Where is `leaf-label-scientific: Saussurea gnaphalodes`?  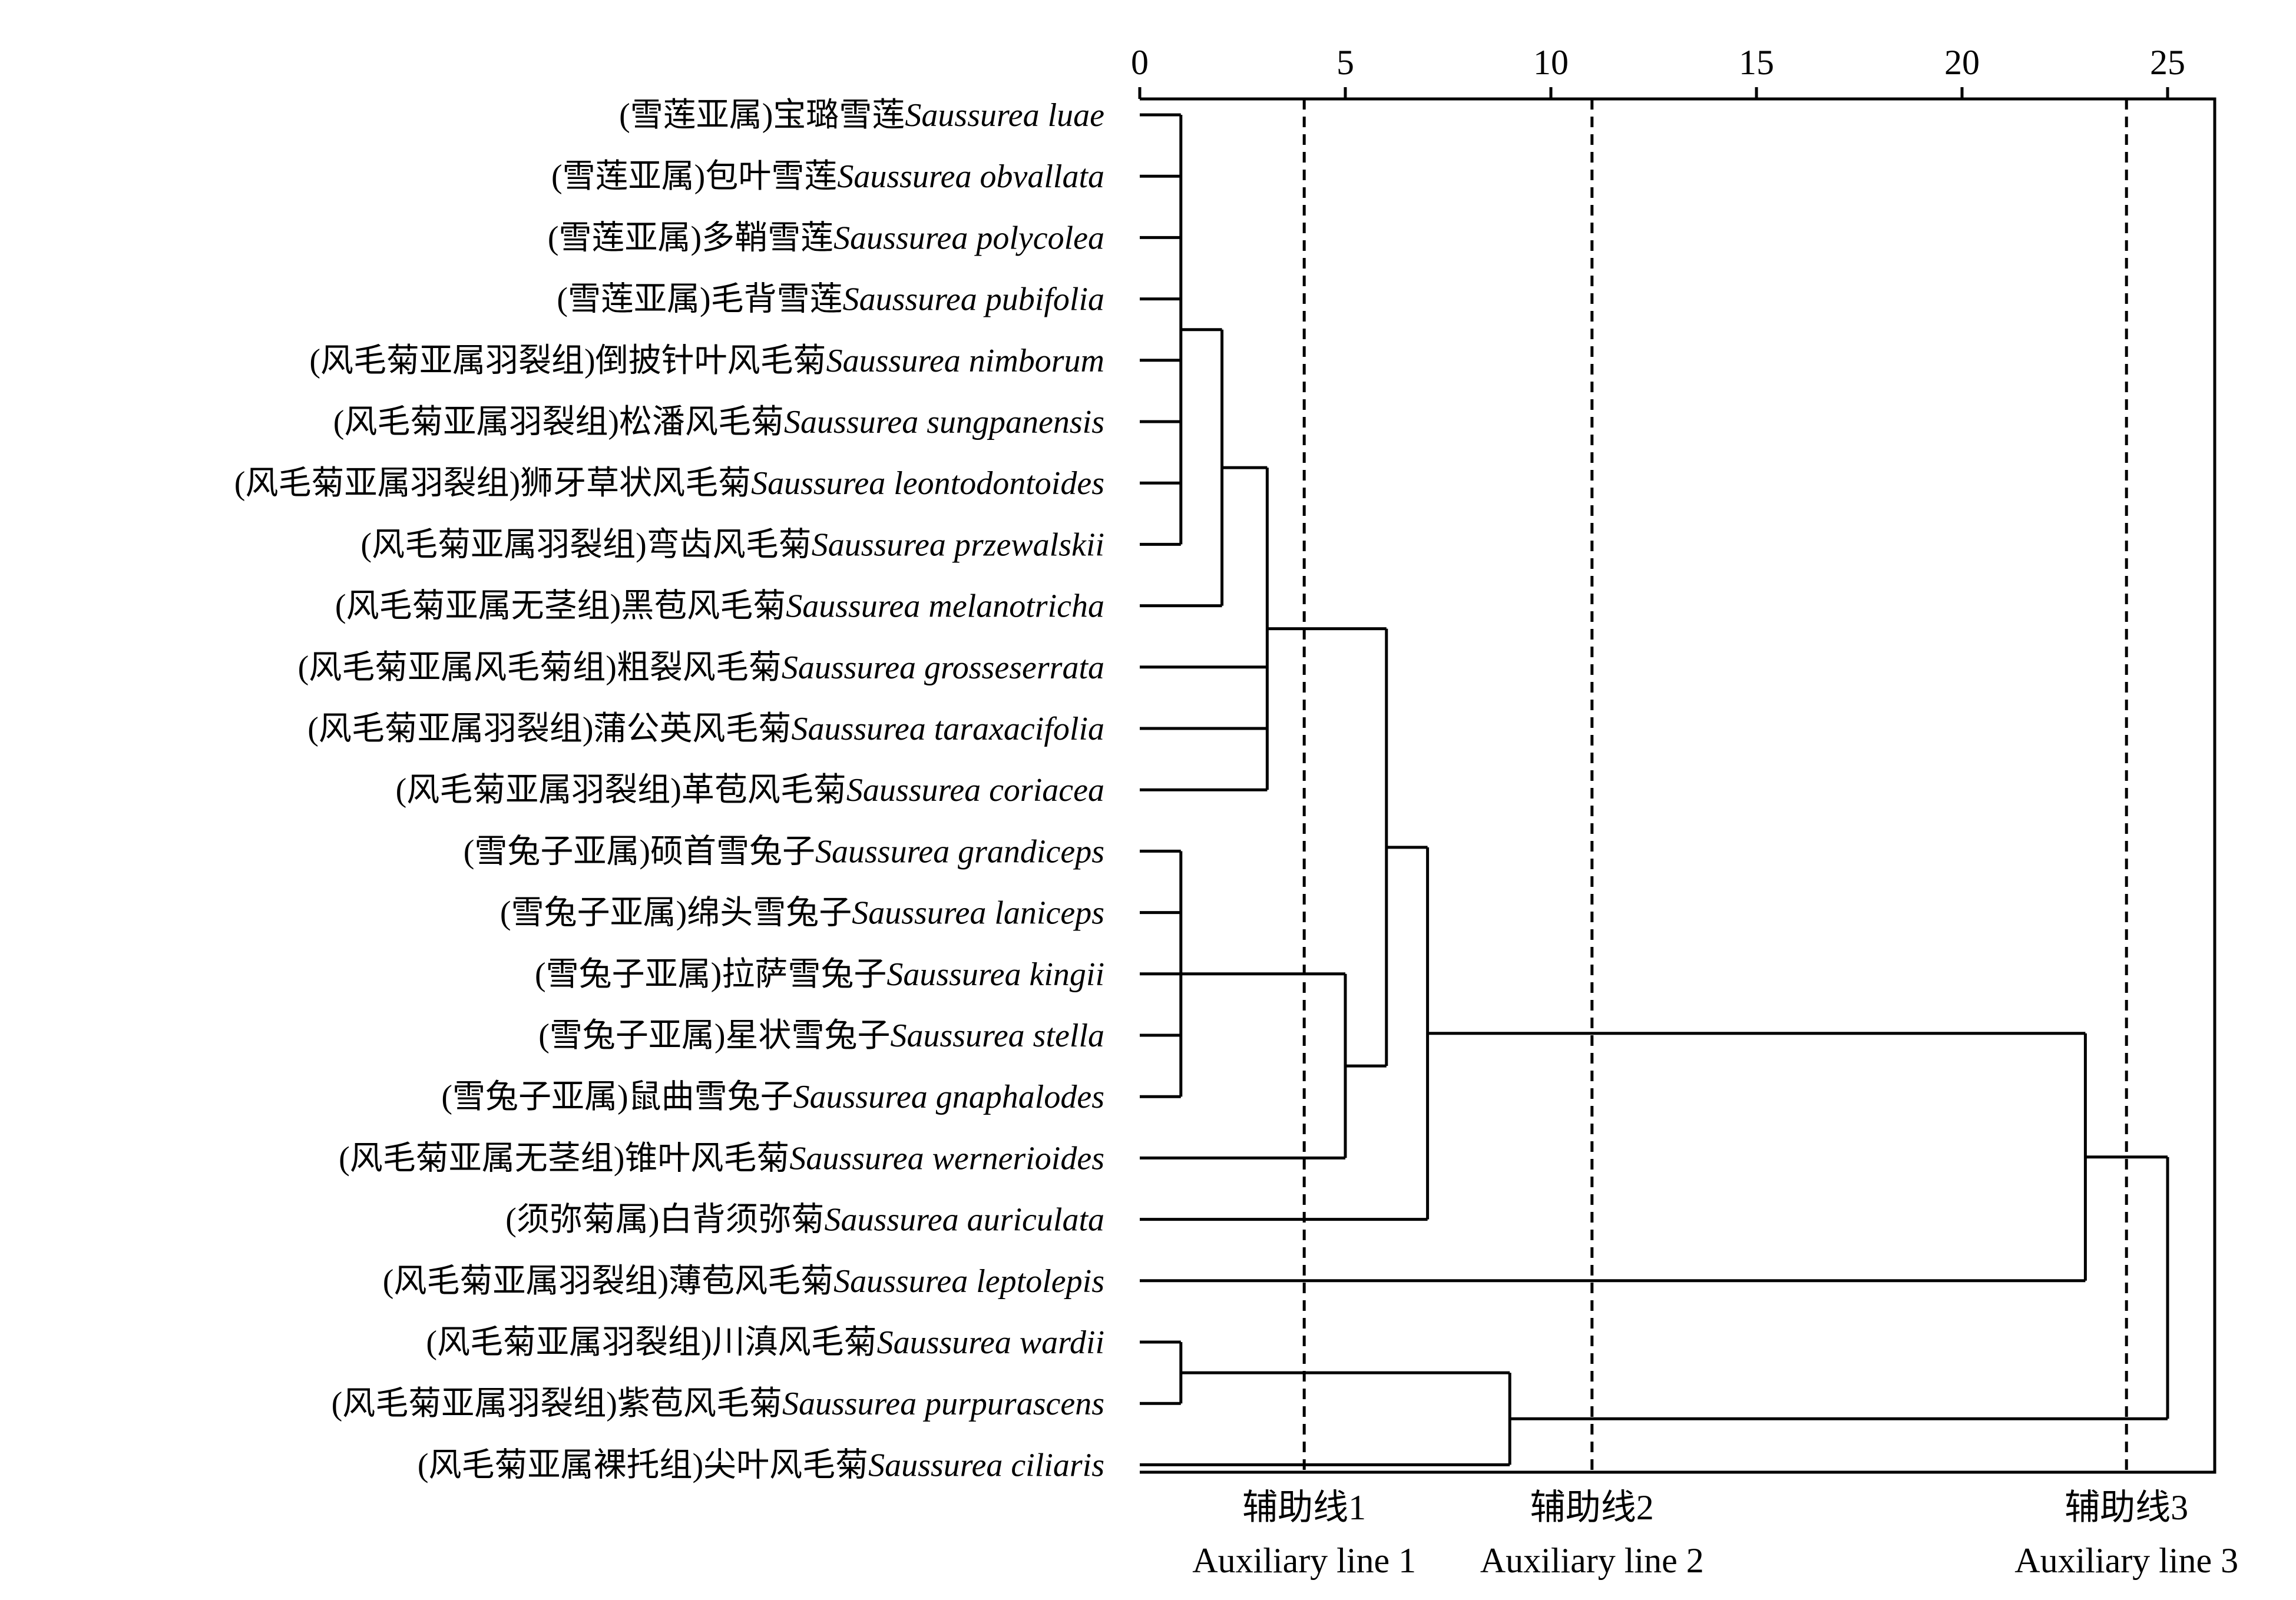
leaf-label-scientific: Saussurea gnaphalodes is located at coordinates (948, 1097).